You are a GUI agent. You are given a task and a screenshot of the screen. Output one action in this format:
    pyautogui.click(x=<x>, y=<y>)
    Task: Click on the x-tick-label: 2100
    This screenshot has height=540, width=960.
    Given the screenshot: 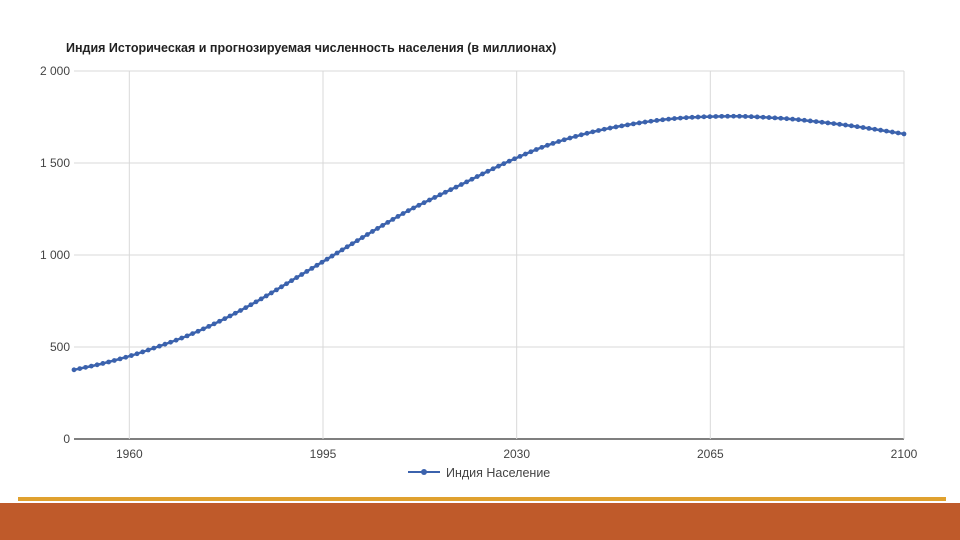 What is the action you would take?
    pyautogui.click(x=904, y=454)
    